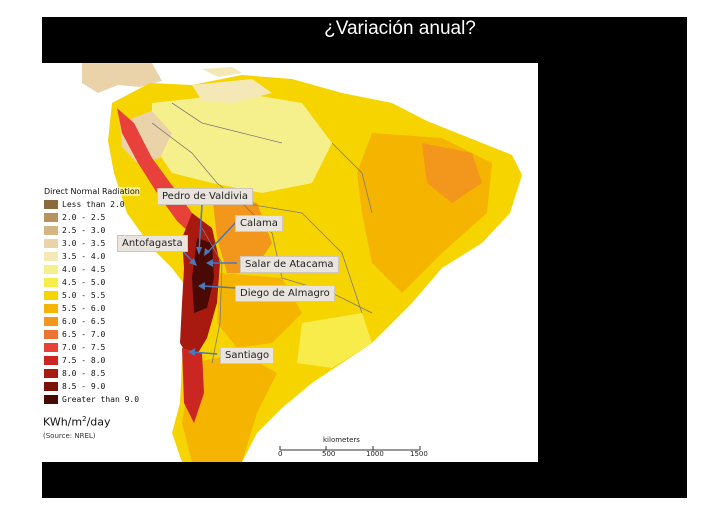  I want to click on scale-title: kilometers, so click(341, 440).